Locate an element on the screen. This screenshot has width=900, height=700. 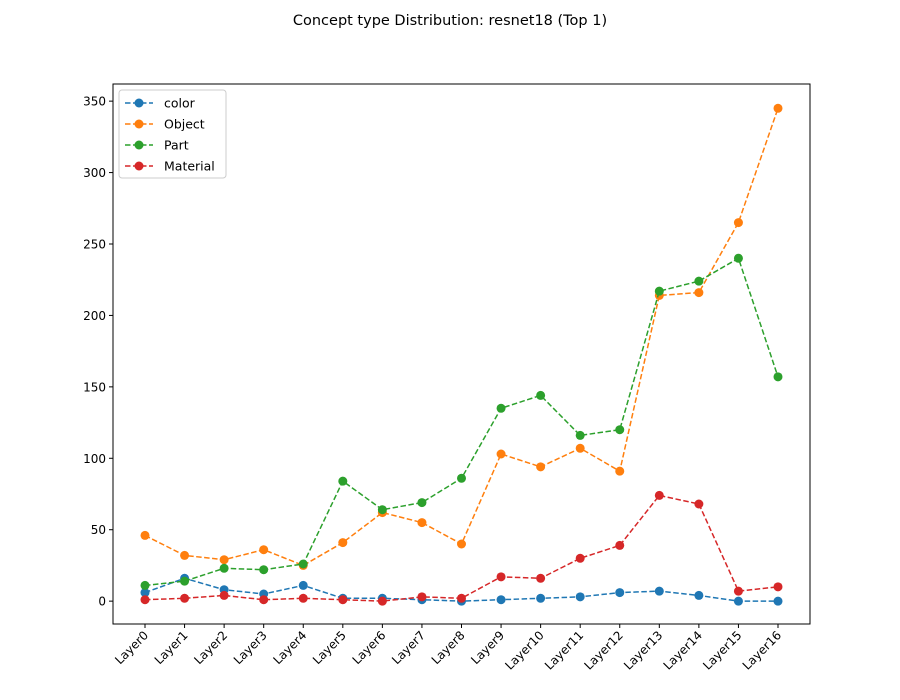
x-tick-label: Layer10 is located at coordinates (524, 650).